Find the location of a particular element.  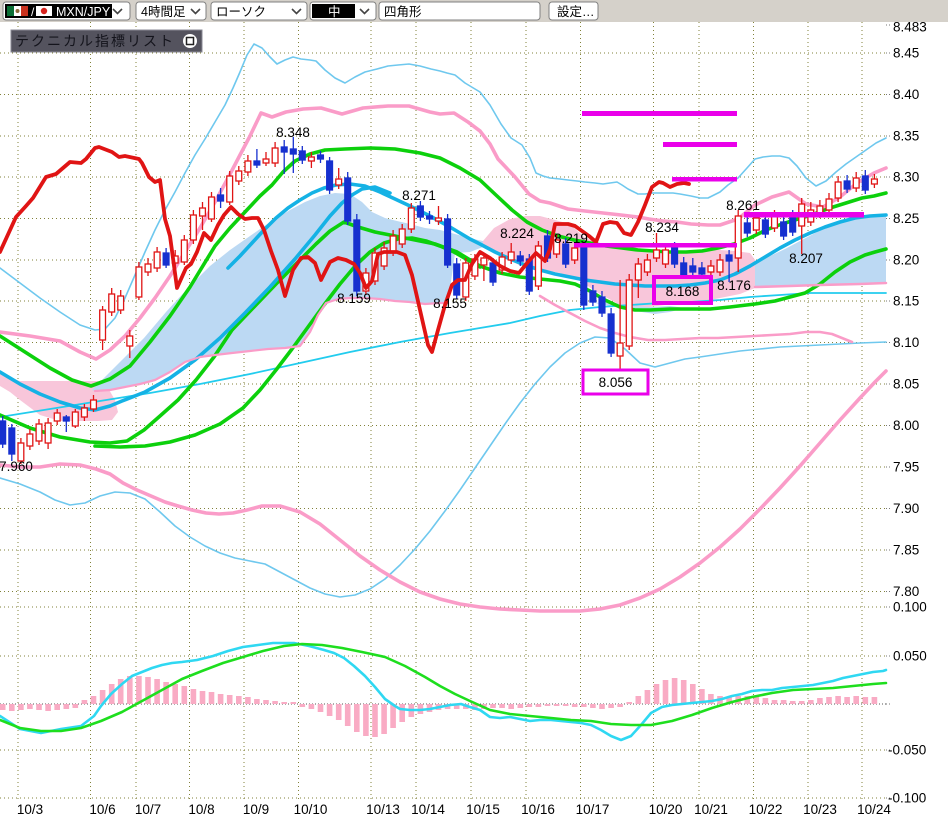

svg-text: 8.15 is located at coordinates (906, 301).